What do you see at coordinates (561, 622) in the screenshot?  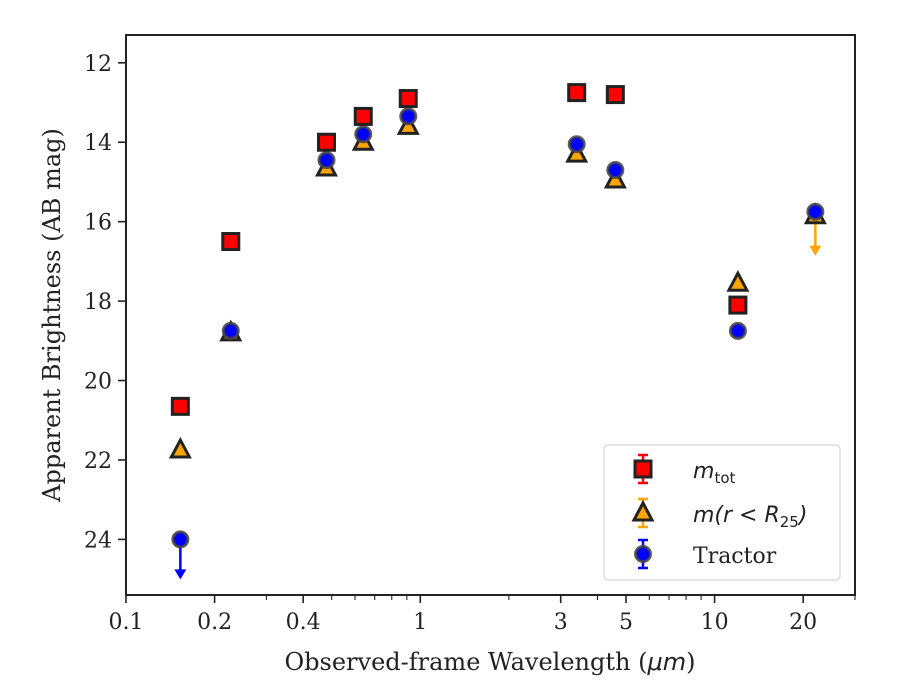 I see `x-tick-label: 3` at bounding box center [561, 622].